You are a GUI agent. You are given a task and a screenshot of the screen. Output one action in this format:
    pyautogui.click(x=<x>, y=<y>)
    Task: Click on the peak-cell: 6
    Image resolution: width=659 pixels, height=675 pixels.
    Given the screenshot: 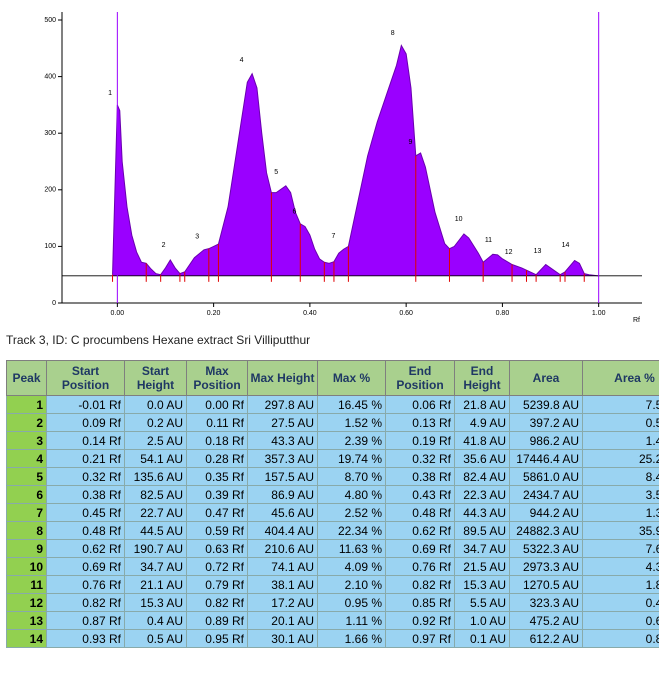 What is the action you would take?
    pyautogui.click(x=26, y=494)
    